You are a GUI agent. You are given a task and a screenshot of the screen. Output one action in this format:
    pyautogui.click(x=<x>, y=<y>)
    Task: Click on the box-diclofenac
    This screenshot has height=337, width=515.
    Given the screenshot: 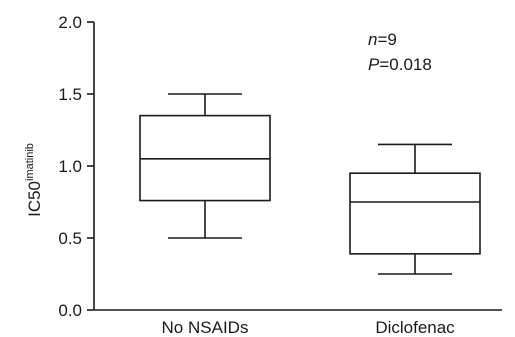 What is the action you would take?
    pyautogui.click(x=415, y=209)
    